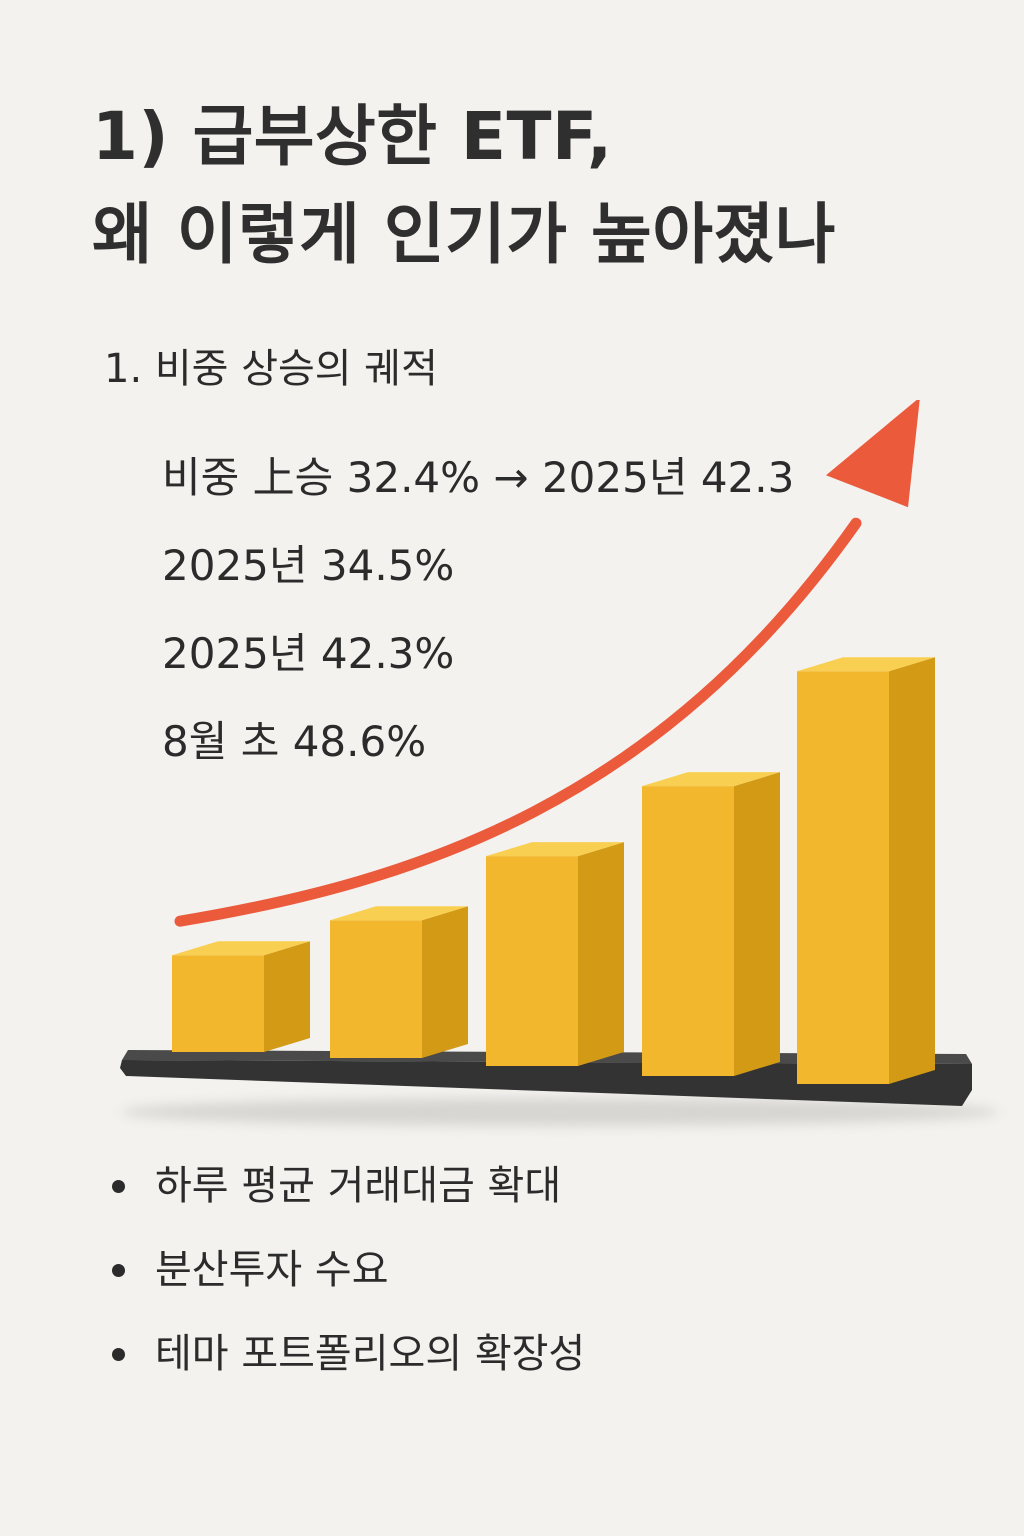  Describe the element at coordinates (271, 369) in the screenshot. I see `section-heading: 1. 비중 상승의 궤적` at that location.